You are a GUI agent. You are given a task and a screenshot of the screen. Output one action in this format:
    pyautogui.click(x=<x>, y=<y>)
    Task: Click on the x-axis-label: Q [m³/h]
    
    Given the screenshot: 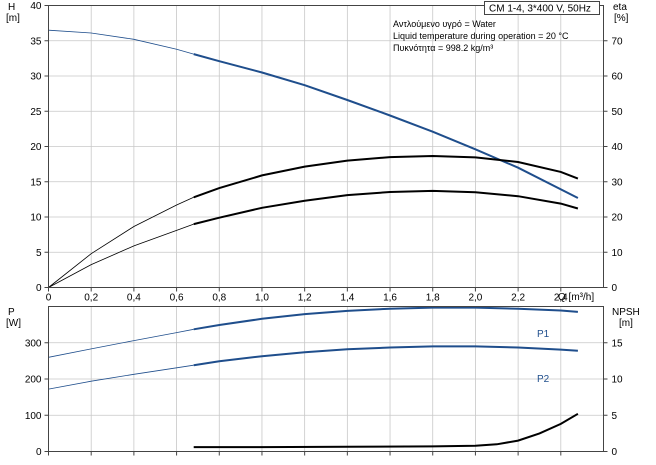 What is the action you would take?
    pyautogui.click(x=576, y=297)
    